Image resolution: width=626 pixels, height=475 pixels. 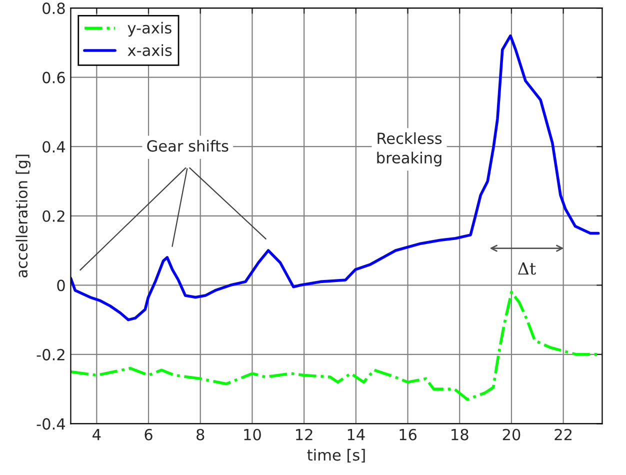 I want to click on x-tick-label: 10, so click(x=252, y=434).